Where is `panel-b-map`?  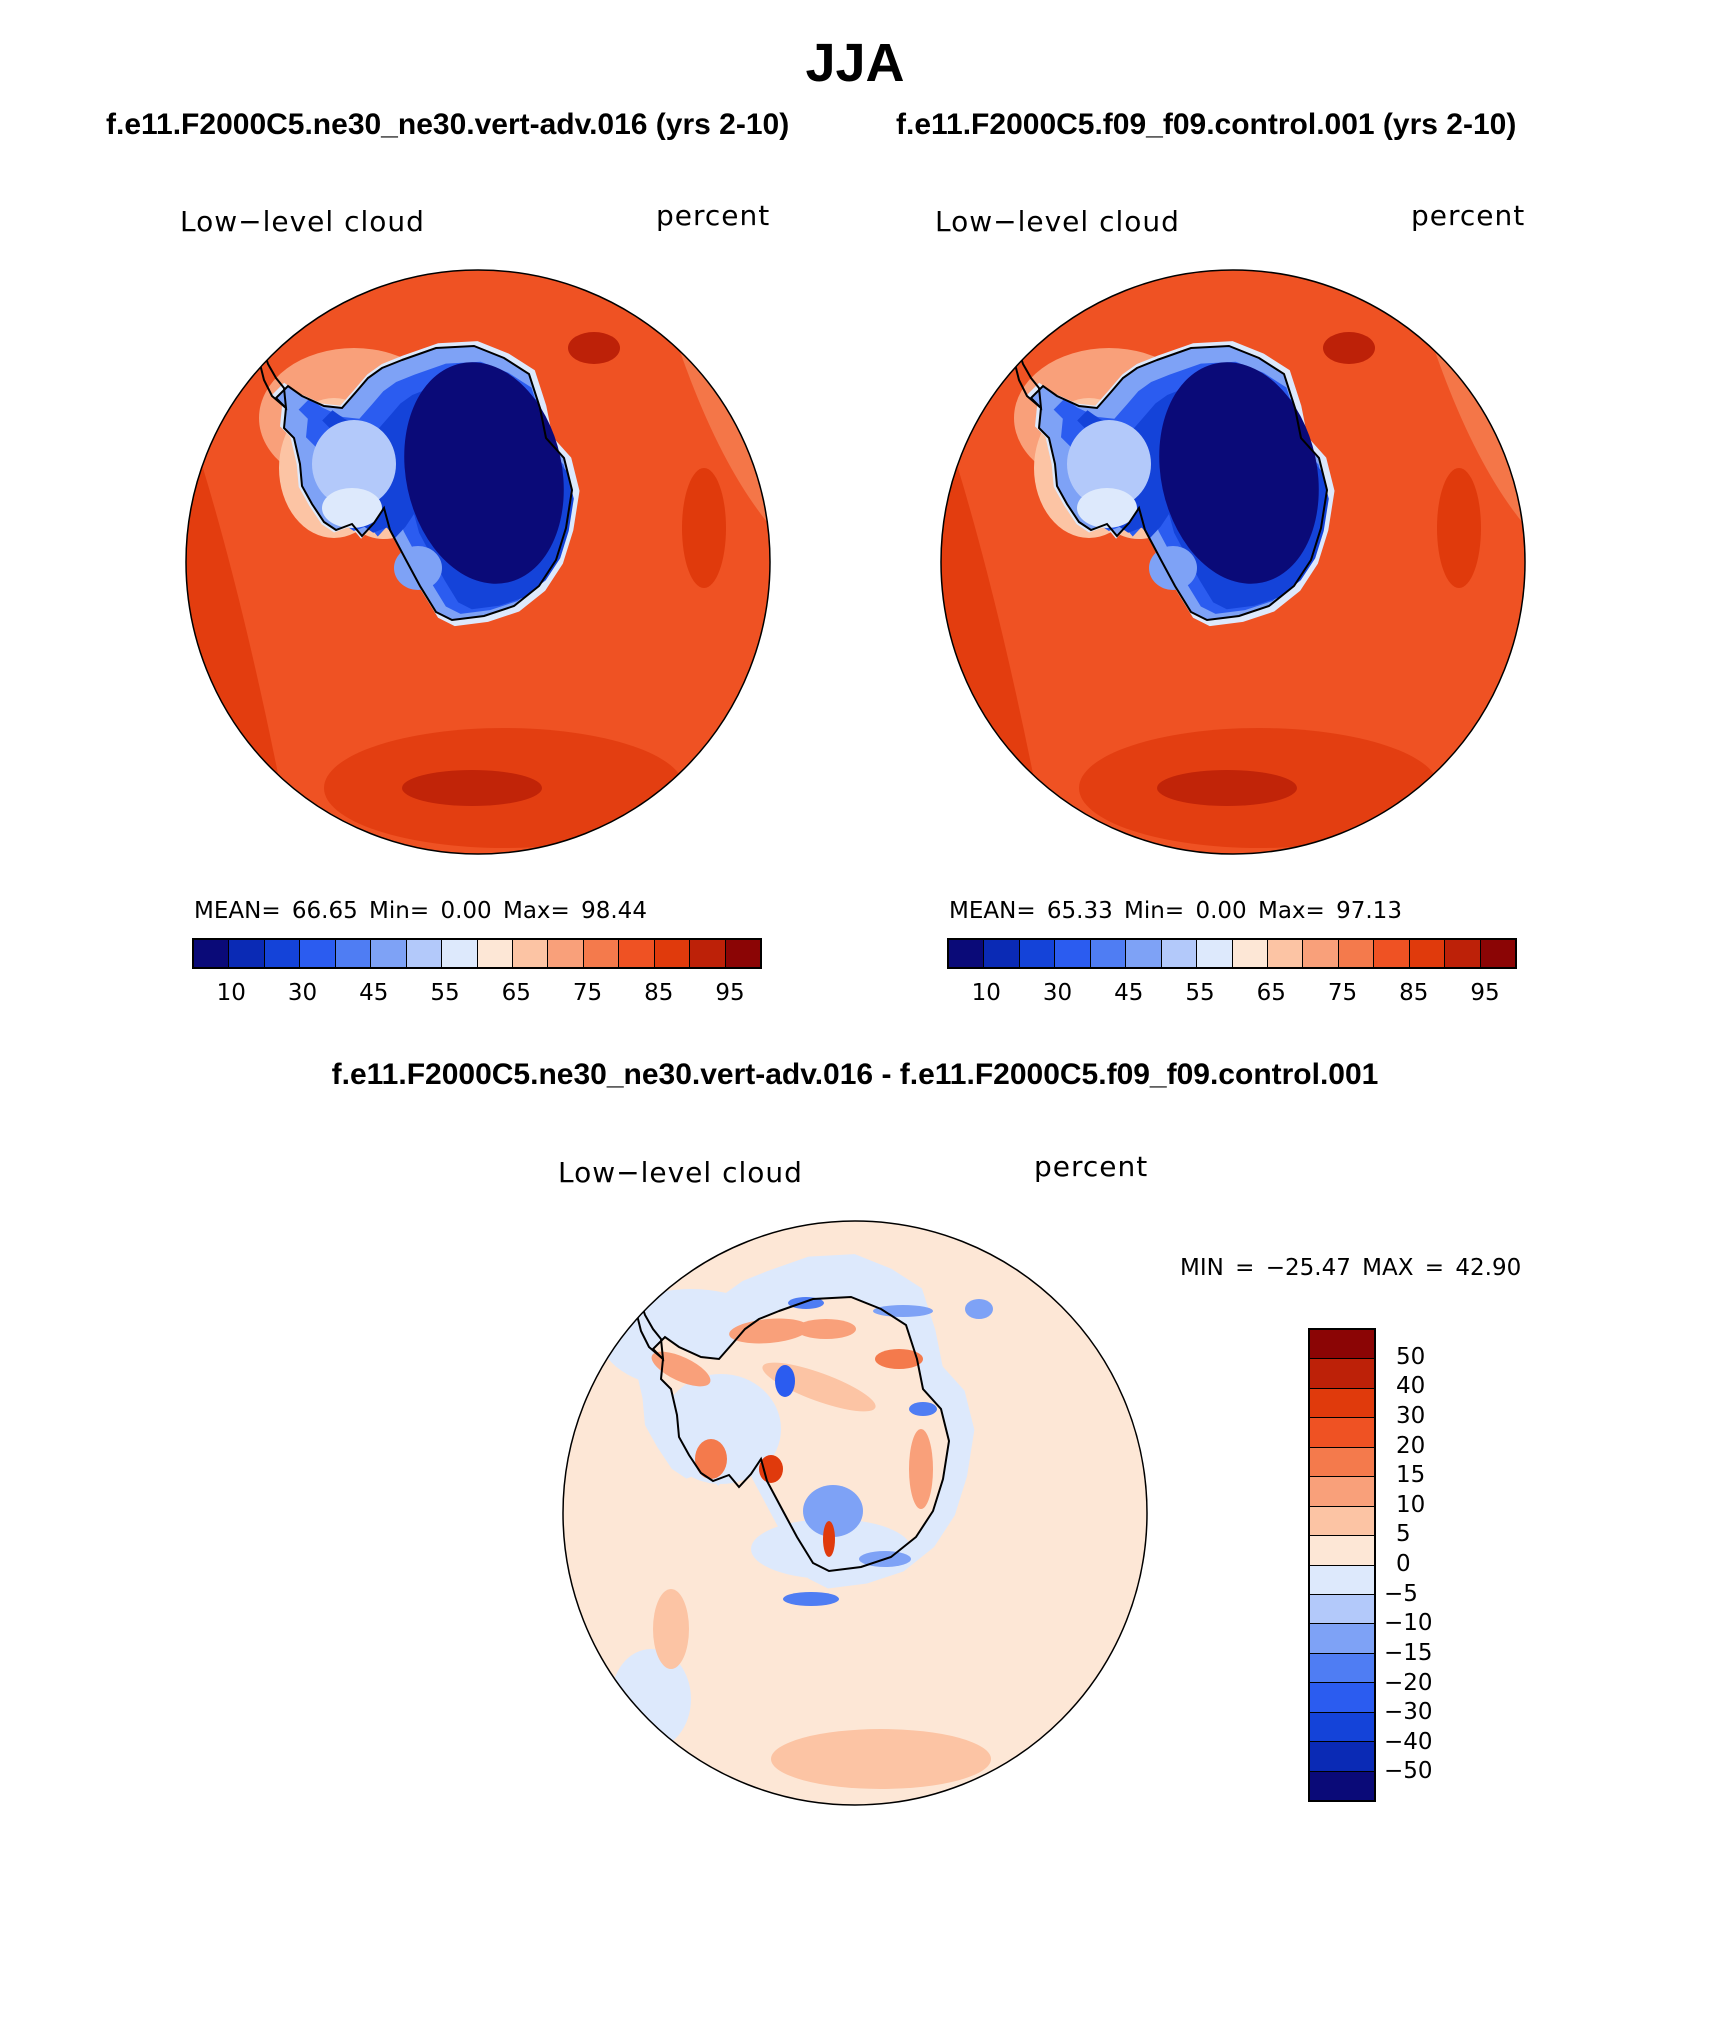
panel-b-map is located at coordinates (1233, 562).